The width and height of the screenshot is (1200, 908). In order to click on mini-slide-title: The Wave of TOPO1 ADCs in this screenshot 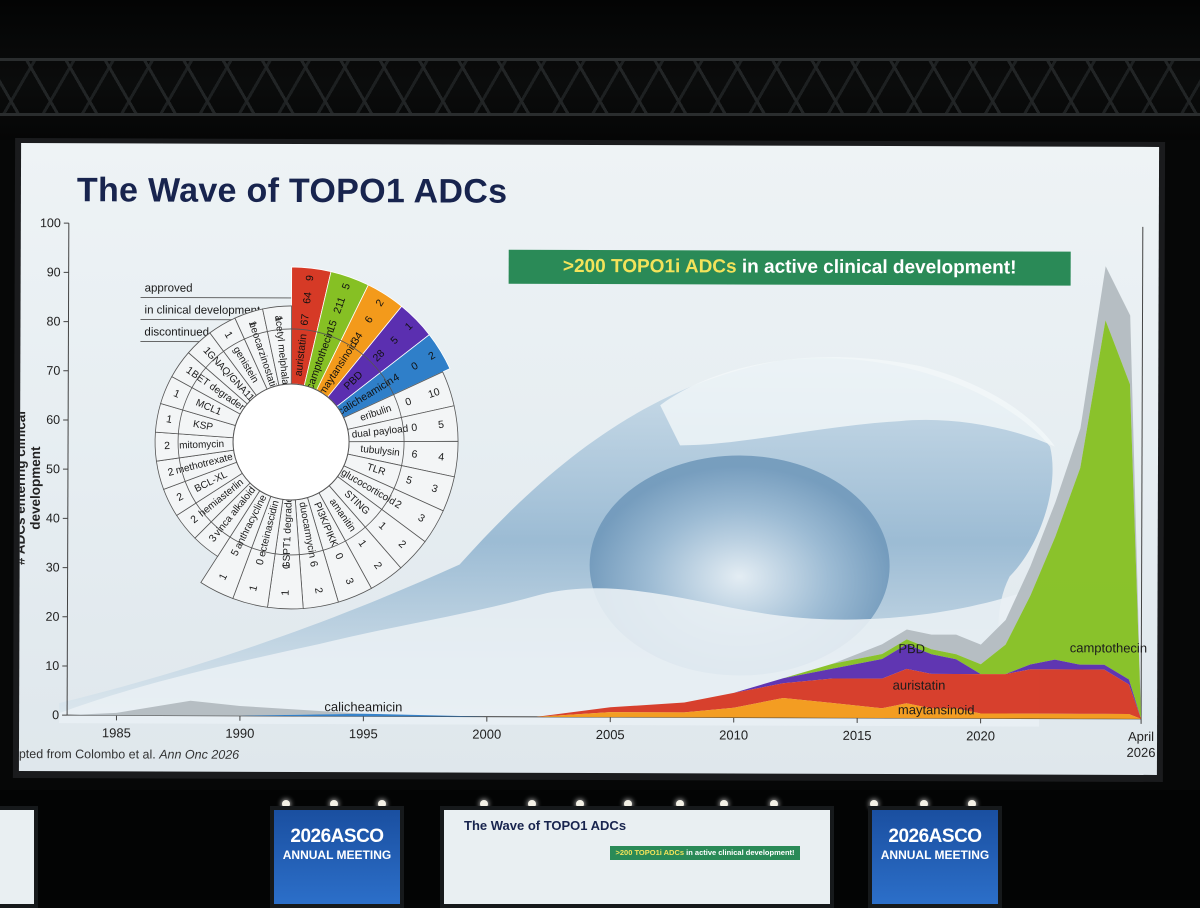, I will do `click(545, 825)`.